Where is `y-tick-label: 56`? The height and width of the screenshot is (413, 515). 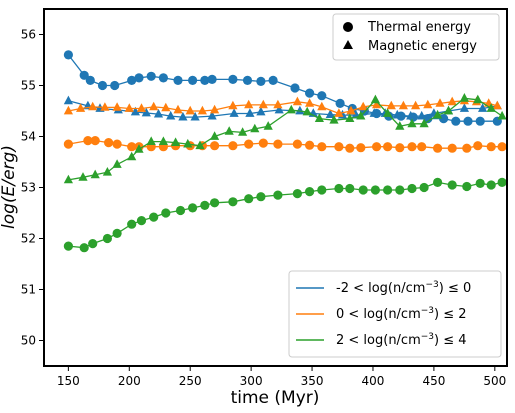 y-tick-label: 56 is located at coordinates (28, 35).